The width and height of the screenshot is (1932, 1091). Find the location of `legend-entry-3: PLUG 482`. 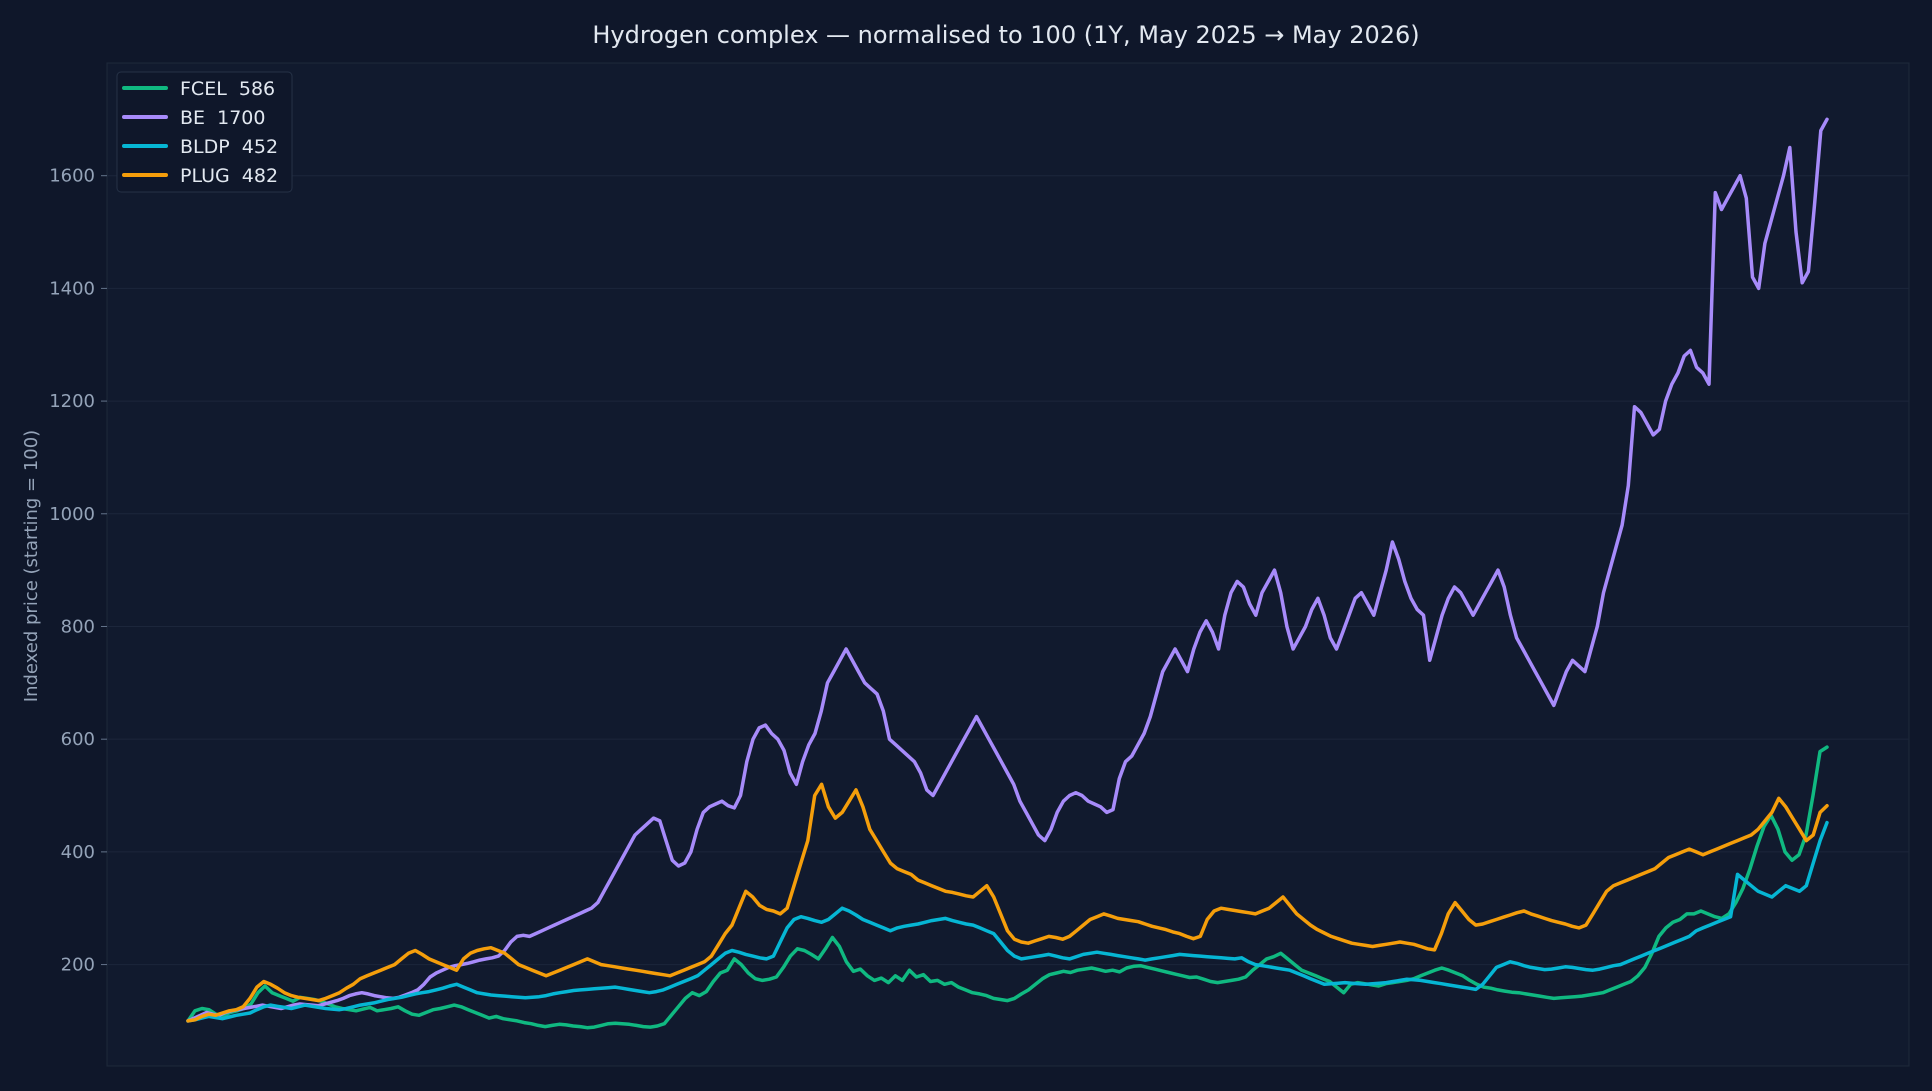

legend-entry-3: PLUG 482 is located at coordinates (229, 176).